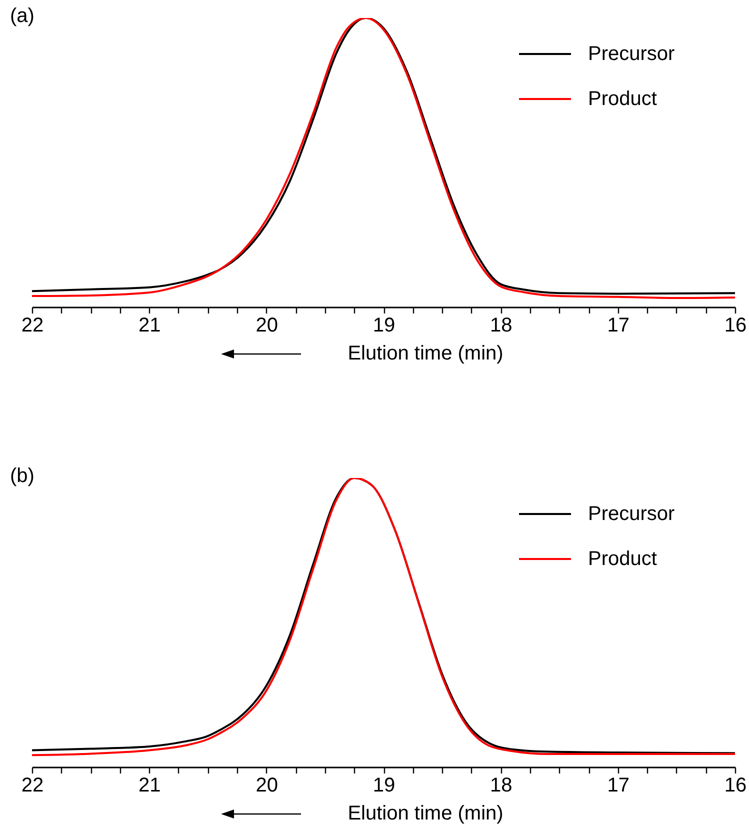  I want to click on chart-title: (b), so click(22, 476).